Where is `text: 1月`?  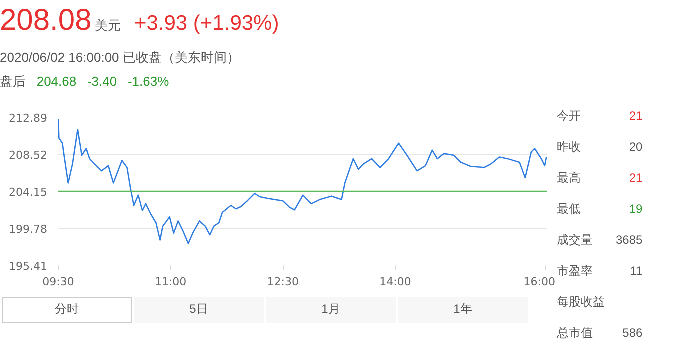 text: 1月 is located at coordinates (331, 310).